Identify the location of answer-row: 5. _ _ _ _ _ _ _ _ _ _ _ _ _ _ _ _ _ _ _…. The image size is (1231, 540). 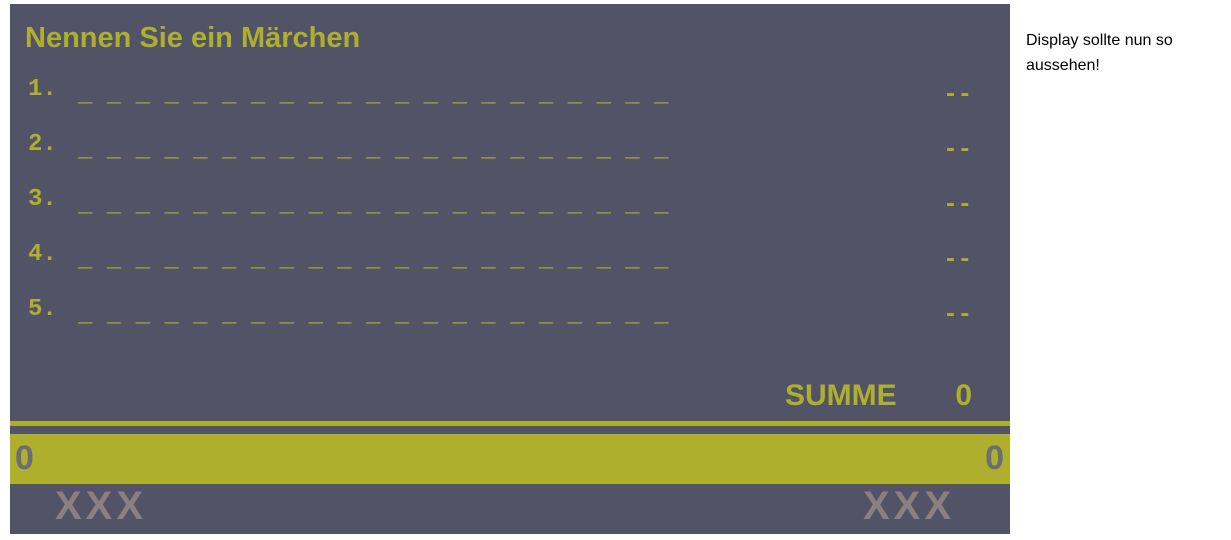
(510, 310).